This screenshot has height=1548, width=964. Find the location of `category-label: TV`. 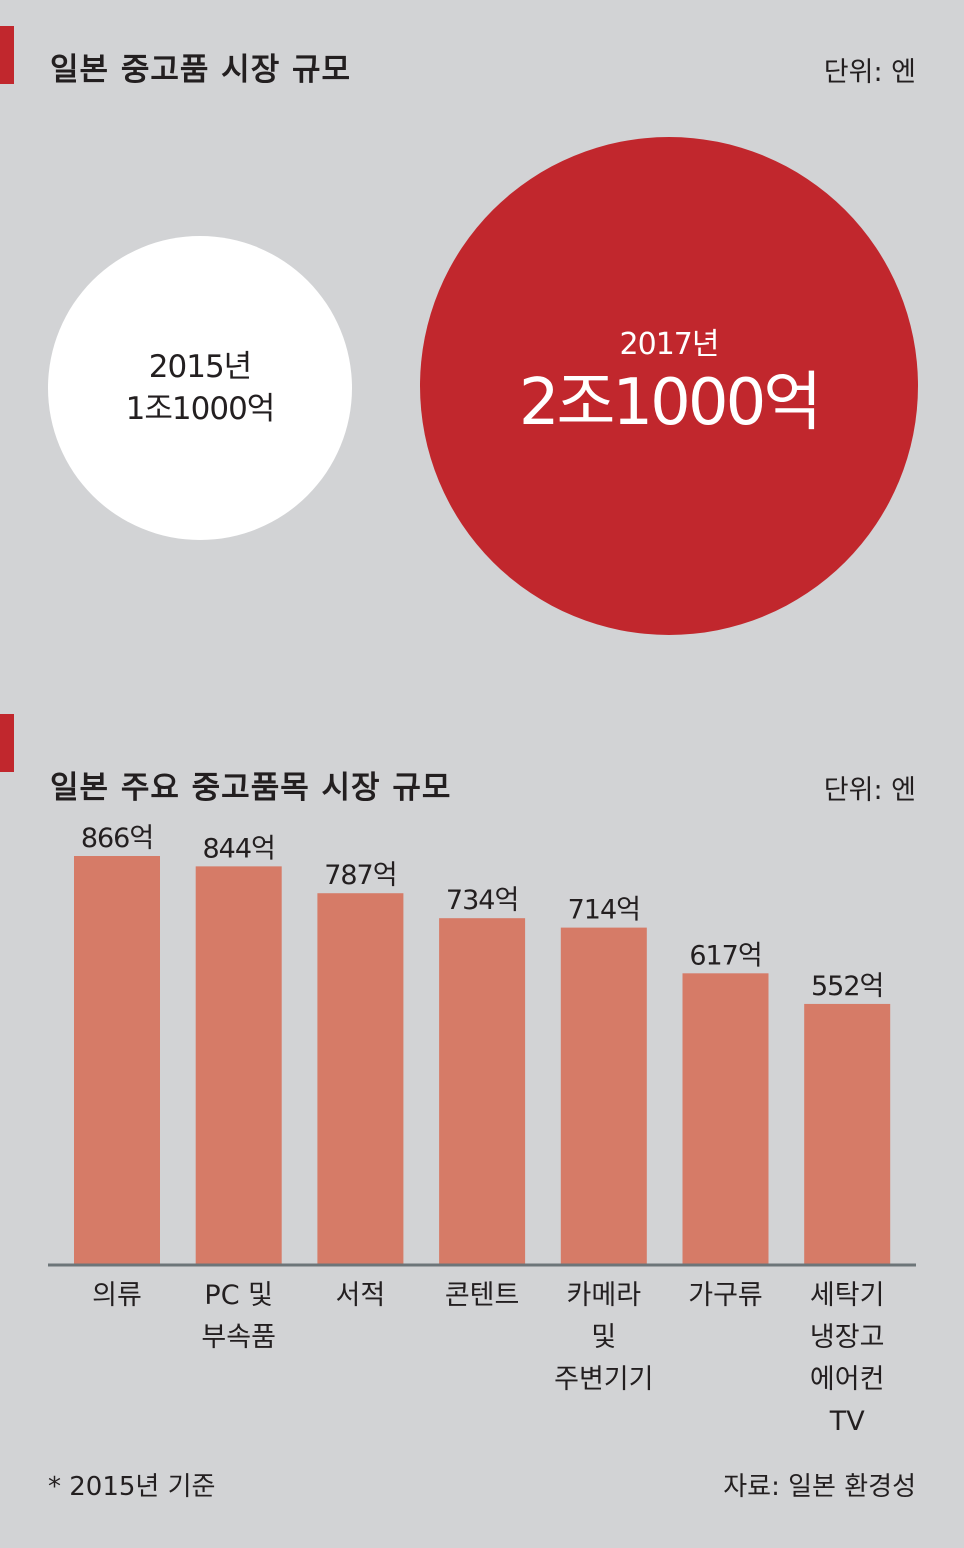

category-label: TV is located at coordinates (847, 1421).